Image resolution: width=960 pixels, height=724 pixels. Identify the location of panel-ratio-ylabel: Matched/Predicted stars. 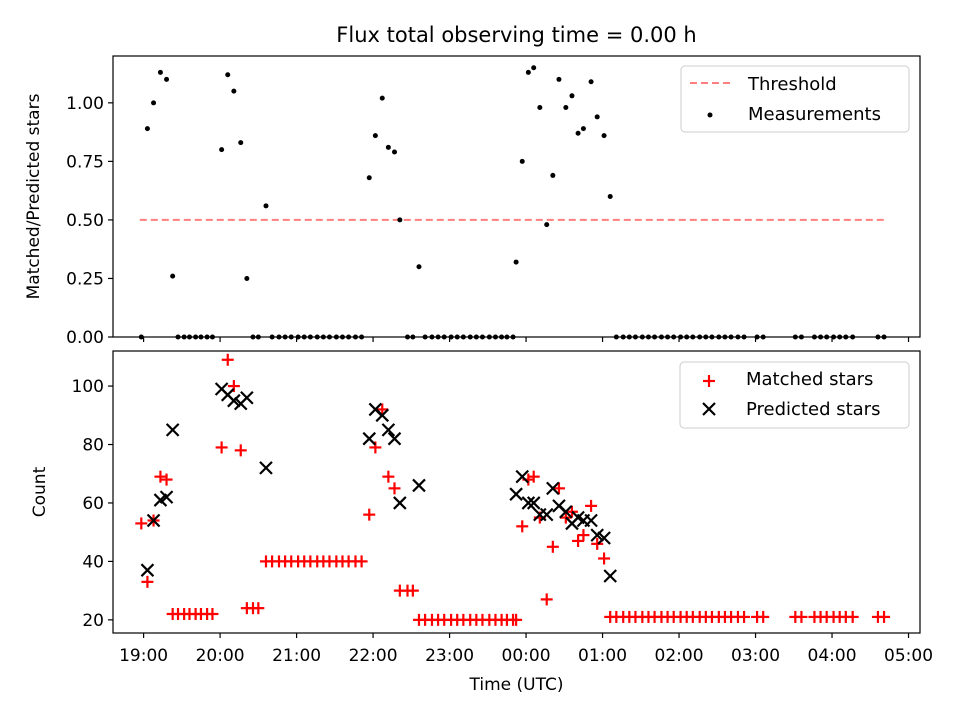
(34, 196).